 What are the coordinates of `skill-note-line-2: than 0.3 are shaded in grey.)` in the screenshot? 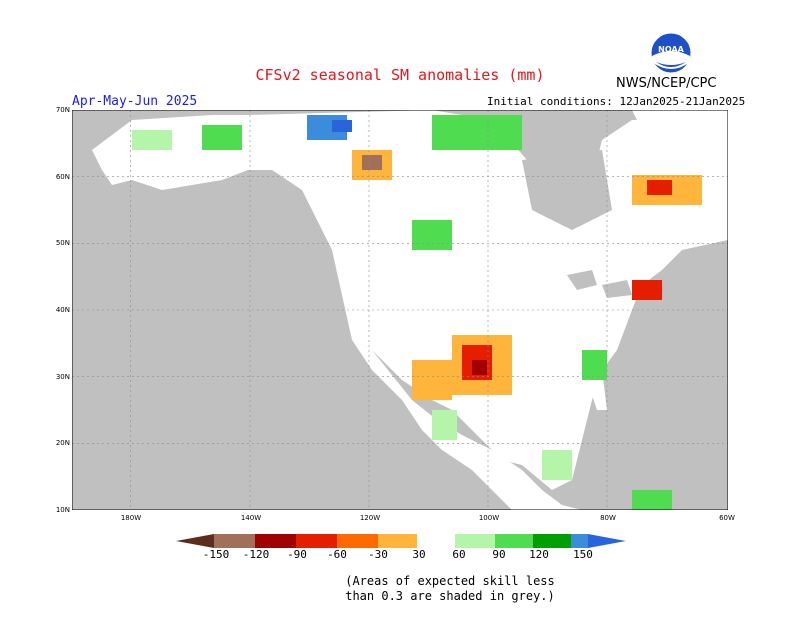 It's located at (450, 596).